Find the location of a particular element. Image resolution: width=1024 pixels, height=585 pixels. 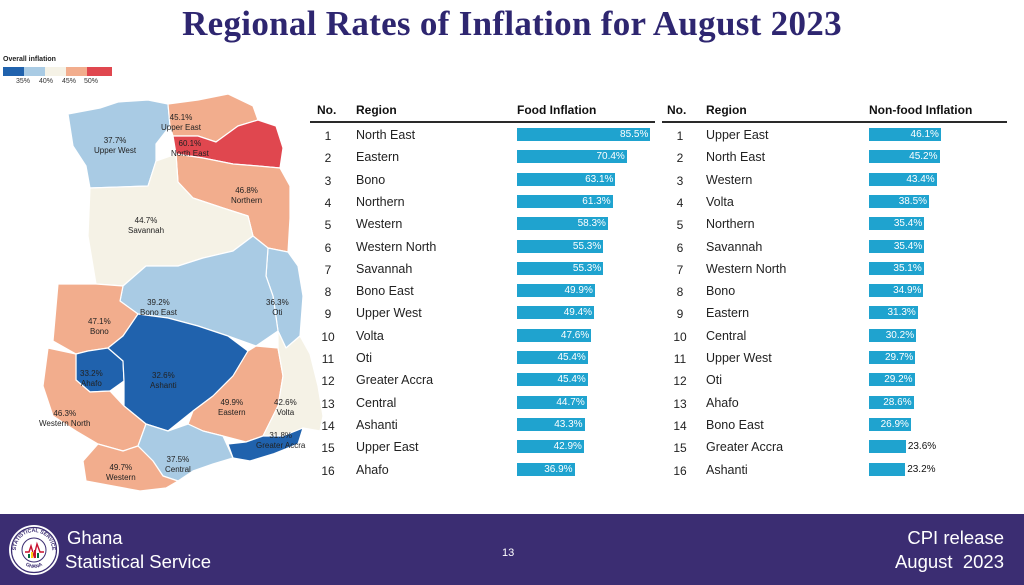

table-row: 6 Western North 55.3% is located at coordinates (482, 247).